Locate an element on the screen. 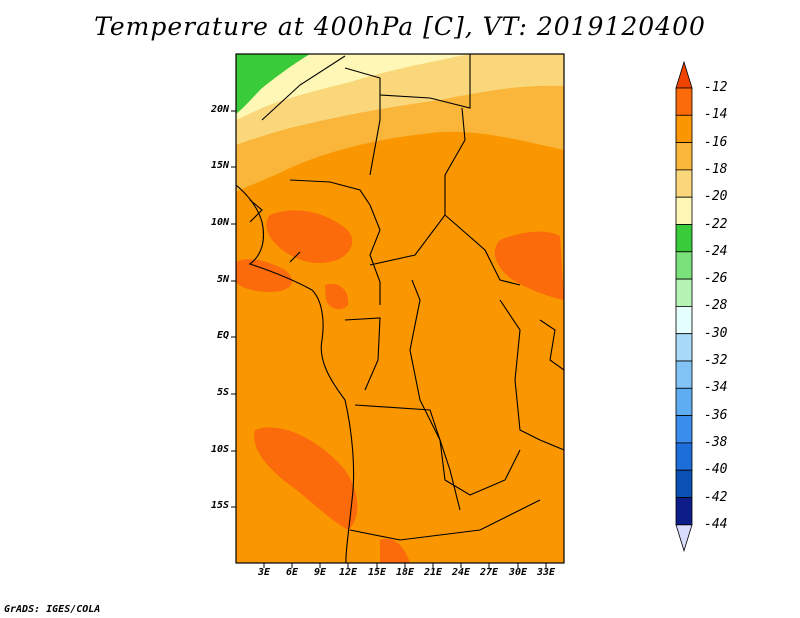 The width and height of the screenshot is (800, 618). lat-label: 15S is located at coordinates (219, 505).